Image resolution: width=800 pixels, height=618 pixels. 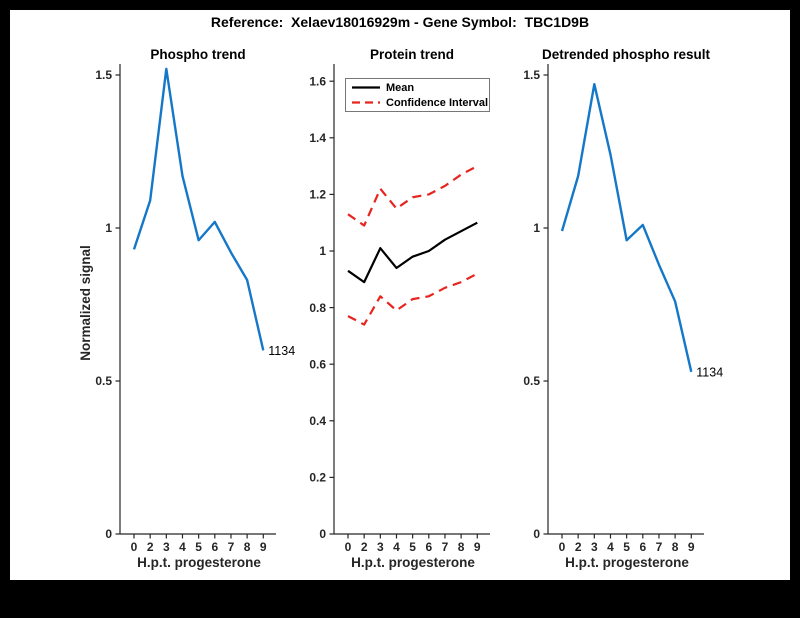 I want to click on plot-title-detrended: Detrended phospho result, so click(x=625, y=54).